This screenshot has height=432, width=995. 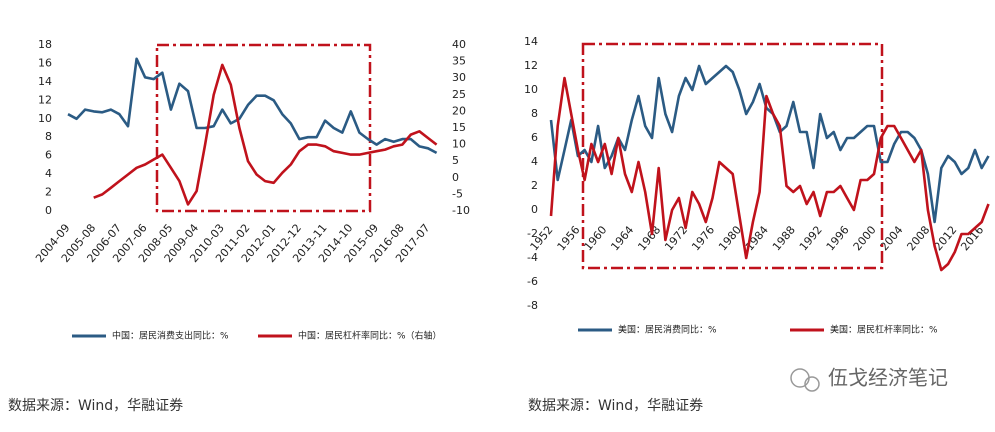 What do you see at coordinates (459, 44) in the screenshot?
I see `y2-tick-label: 40` at bounding box center [459, 44].